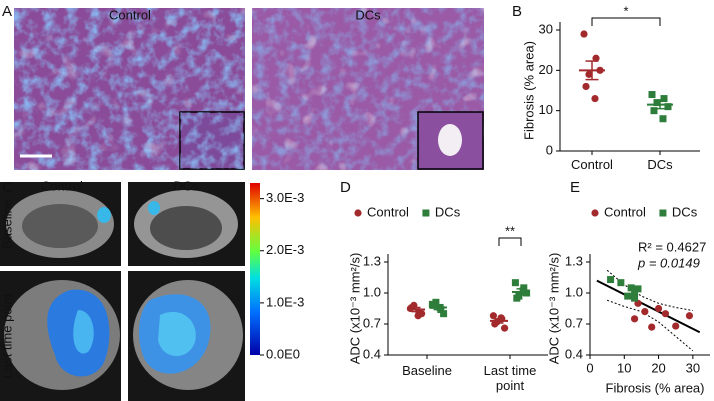 This screenshot has width=714, height=401. I want to click on y-tick-label: 30, so click(546, 28).